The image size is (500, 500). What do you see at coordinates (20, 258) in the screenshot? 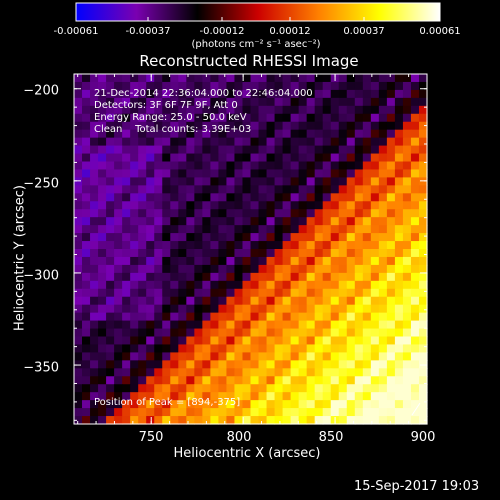
I see `y-axis-label: Heliocentric Y (arcsec)` at bounding box center [20, 258].